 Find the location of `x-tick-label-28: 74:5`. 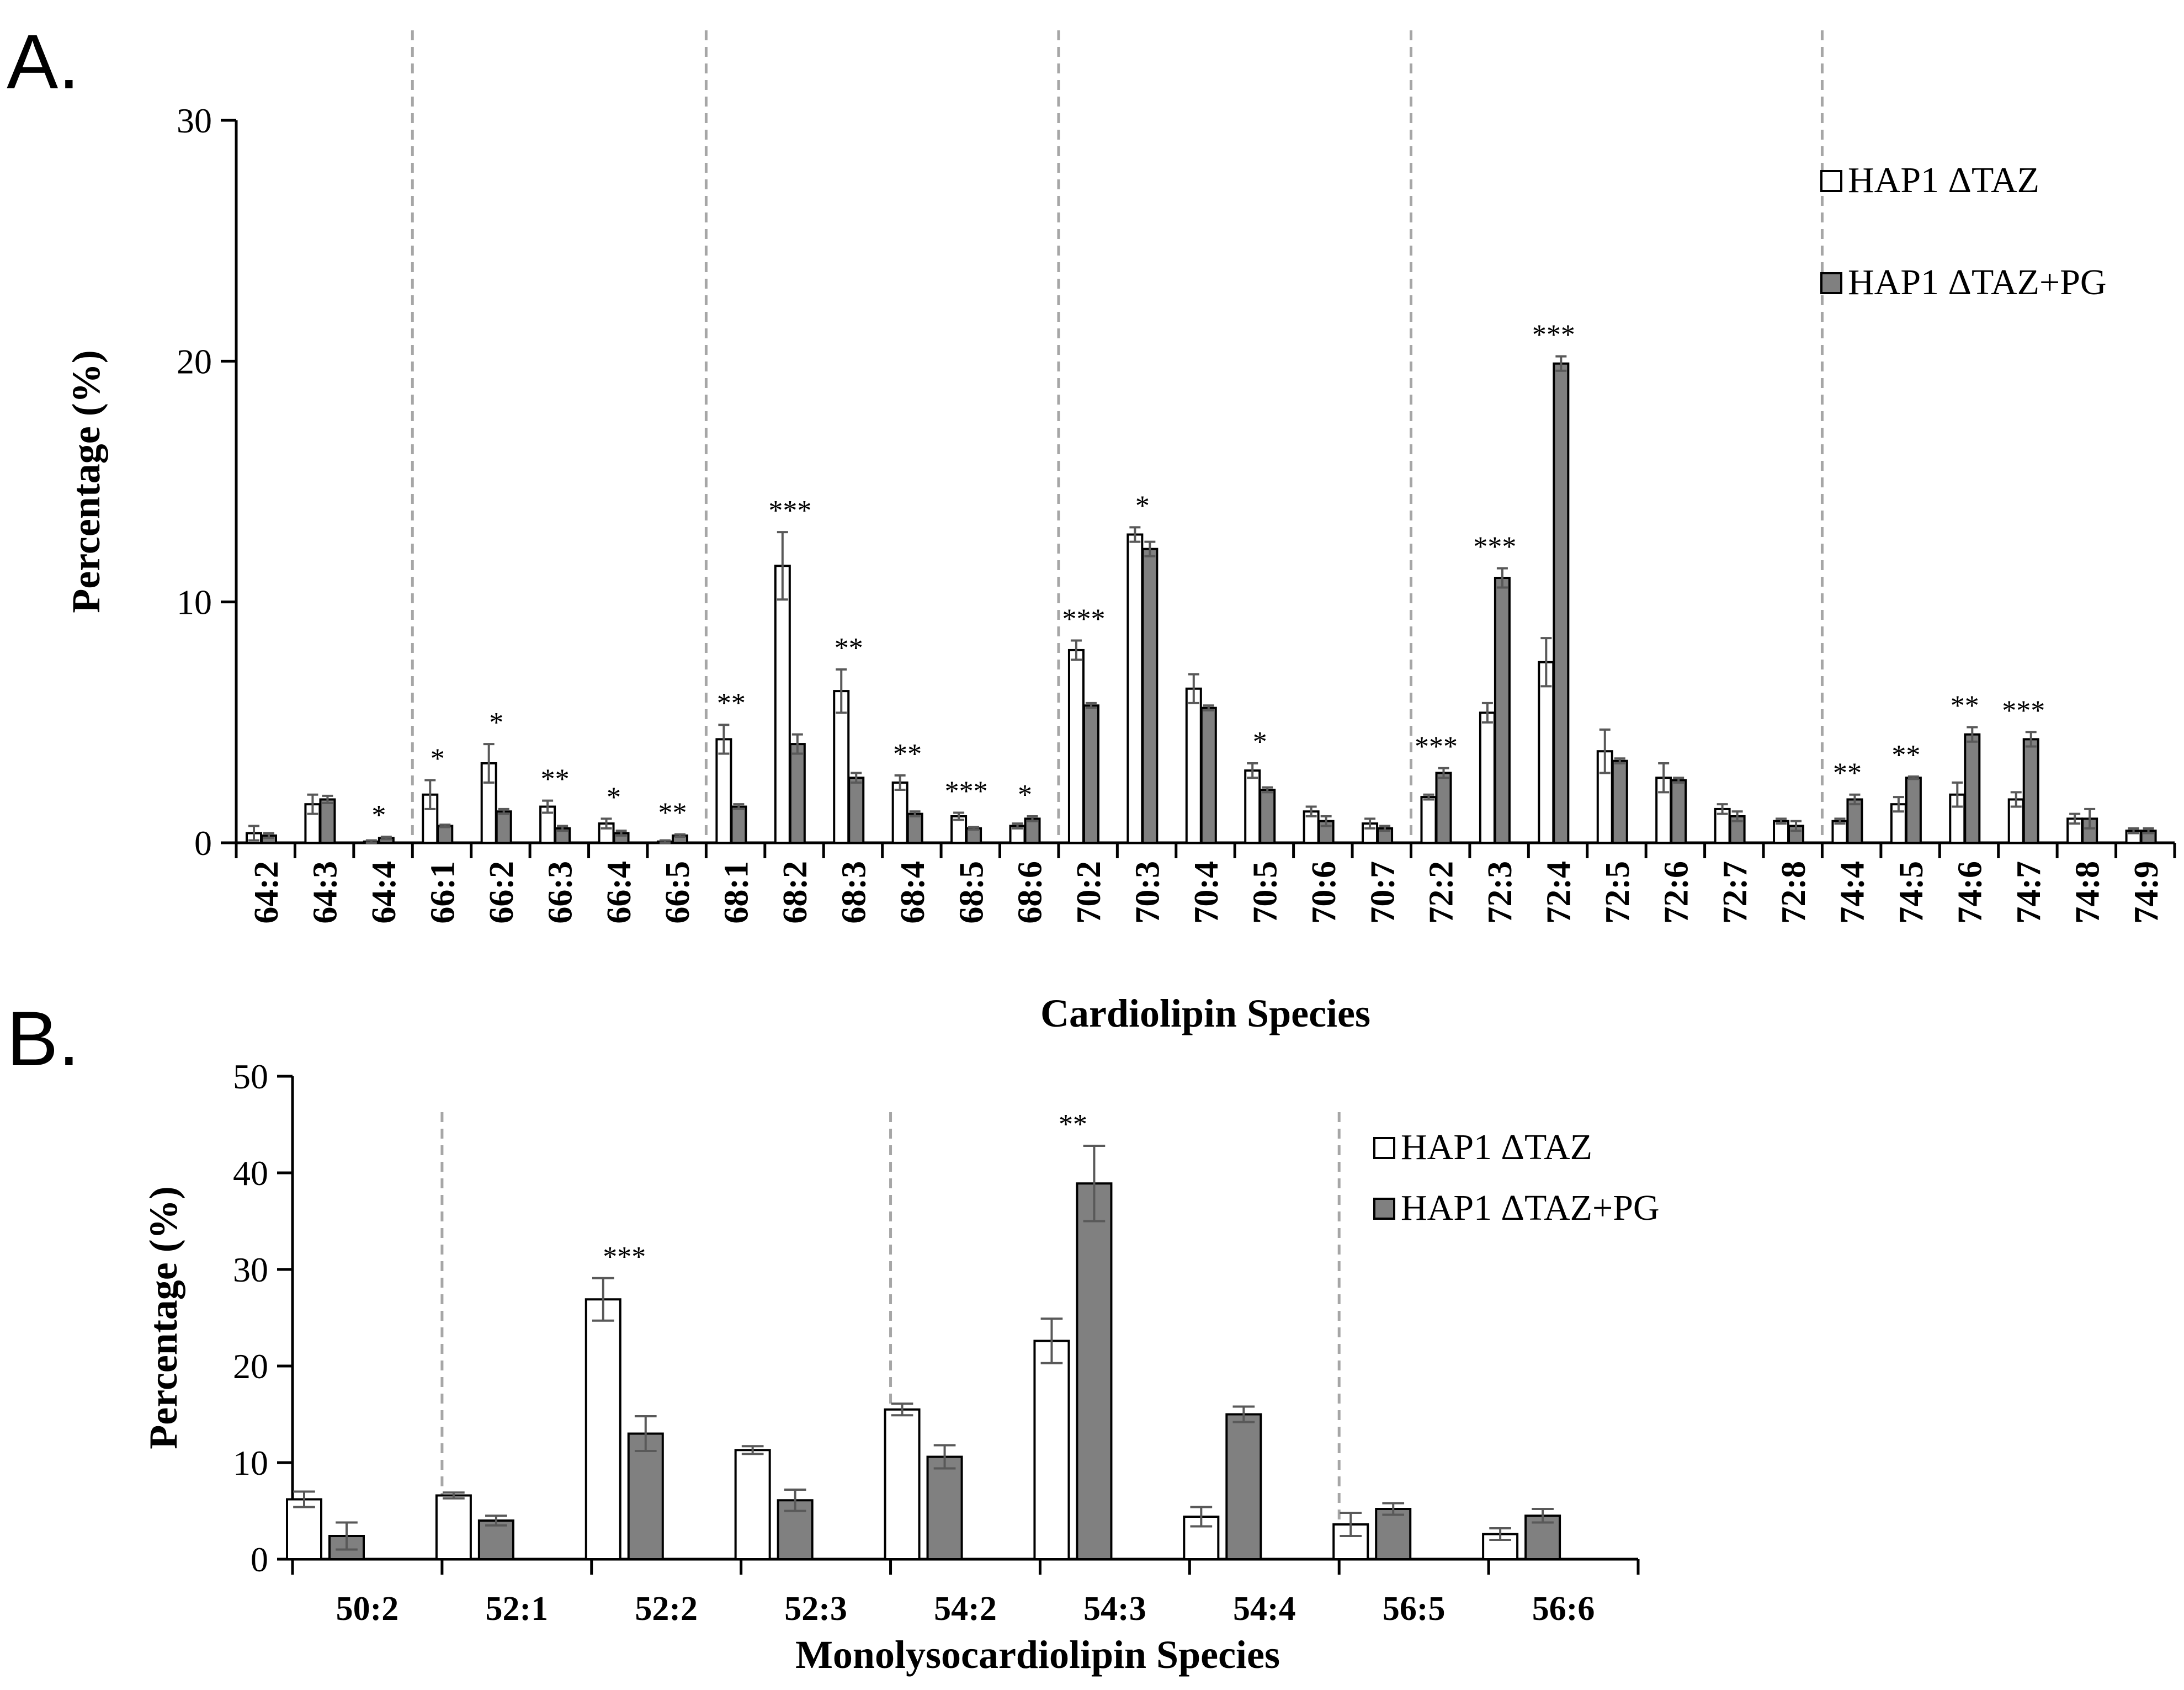

x-tick-label-28: 74:5 is located at coordinates (1911, 893).